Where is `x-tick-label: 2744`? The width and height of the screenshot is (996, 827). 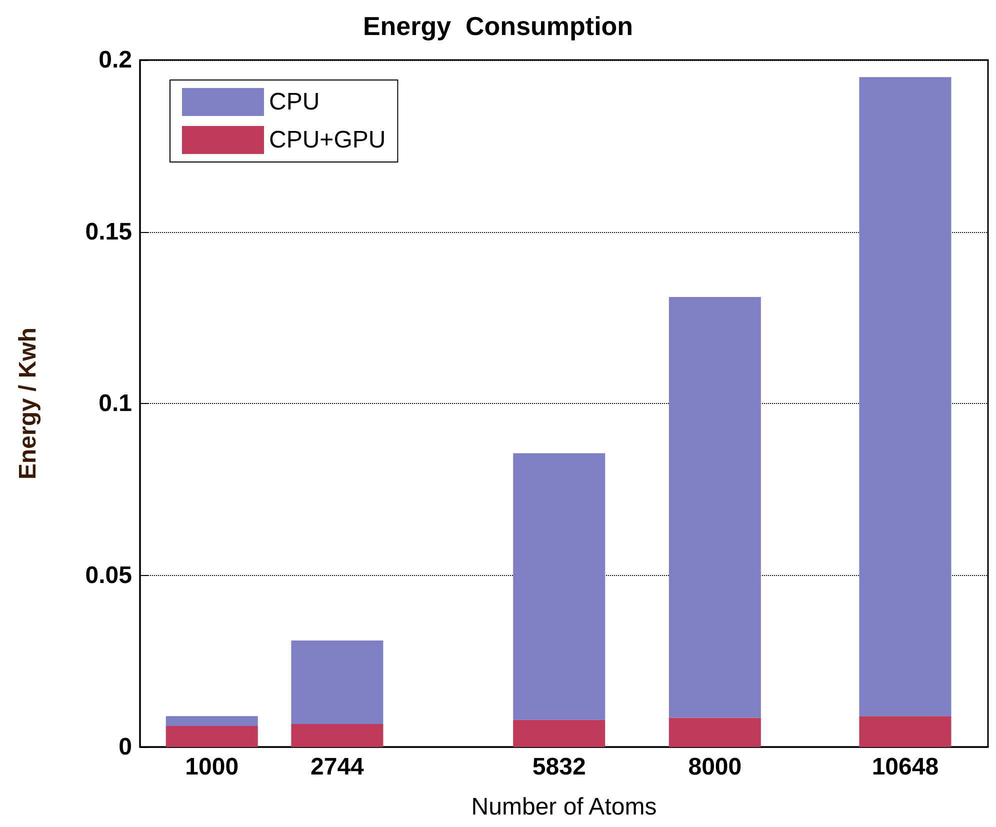
x-tick-label: 2744 is located at coordinates (337, 767).